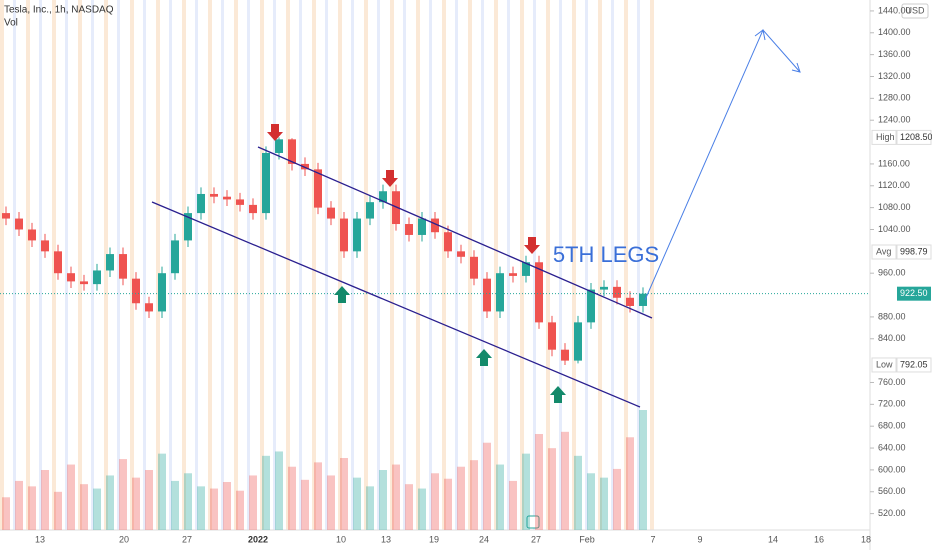 The image size is (932, 550). I want to click on y-tick-label: 1040.00, so click(894, 229).